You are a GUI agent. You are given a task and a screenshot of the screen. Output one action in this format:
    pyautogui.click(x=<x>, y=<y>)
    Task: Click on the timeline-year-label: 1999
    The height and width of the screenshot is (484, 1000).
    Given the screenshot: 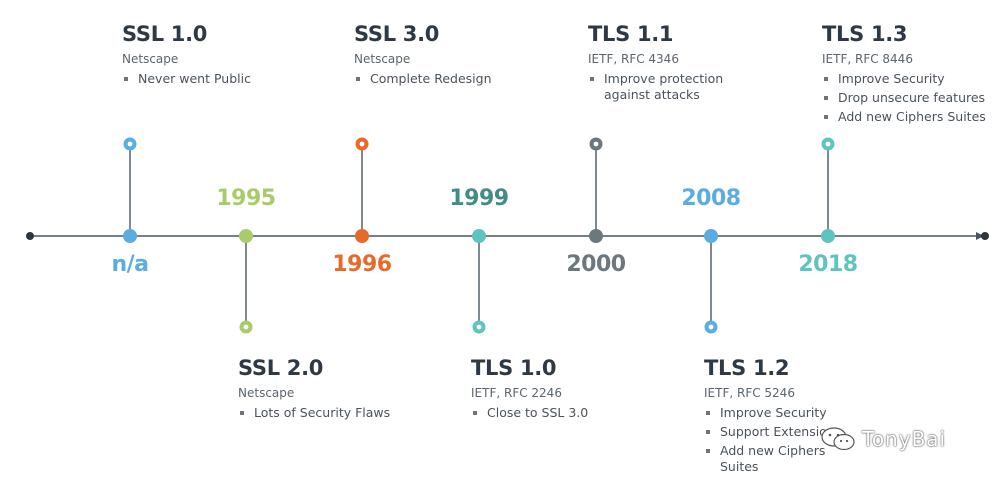 What is the action you would take?
    pyautogui.click(x=479, y=198)
    